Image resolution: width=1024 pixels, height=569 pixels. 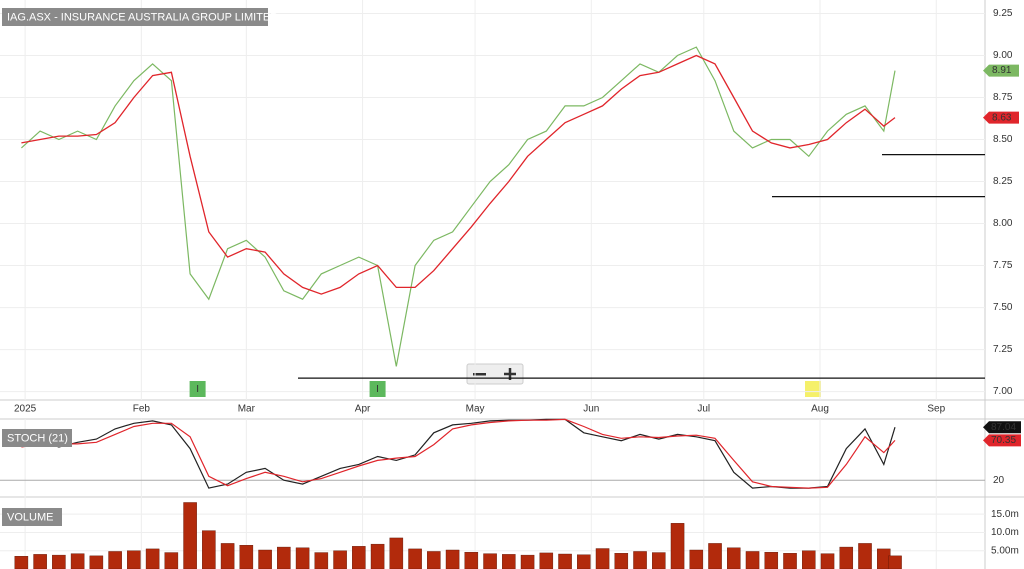 What do you see at coordinates (999, 480) in the screenshot?
I see `y-tick-label: 20` at bounding box center [999, 480].